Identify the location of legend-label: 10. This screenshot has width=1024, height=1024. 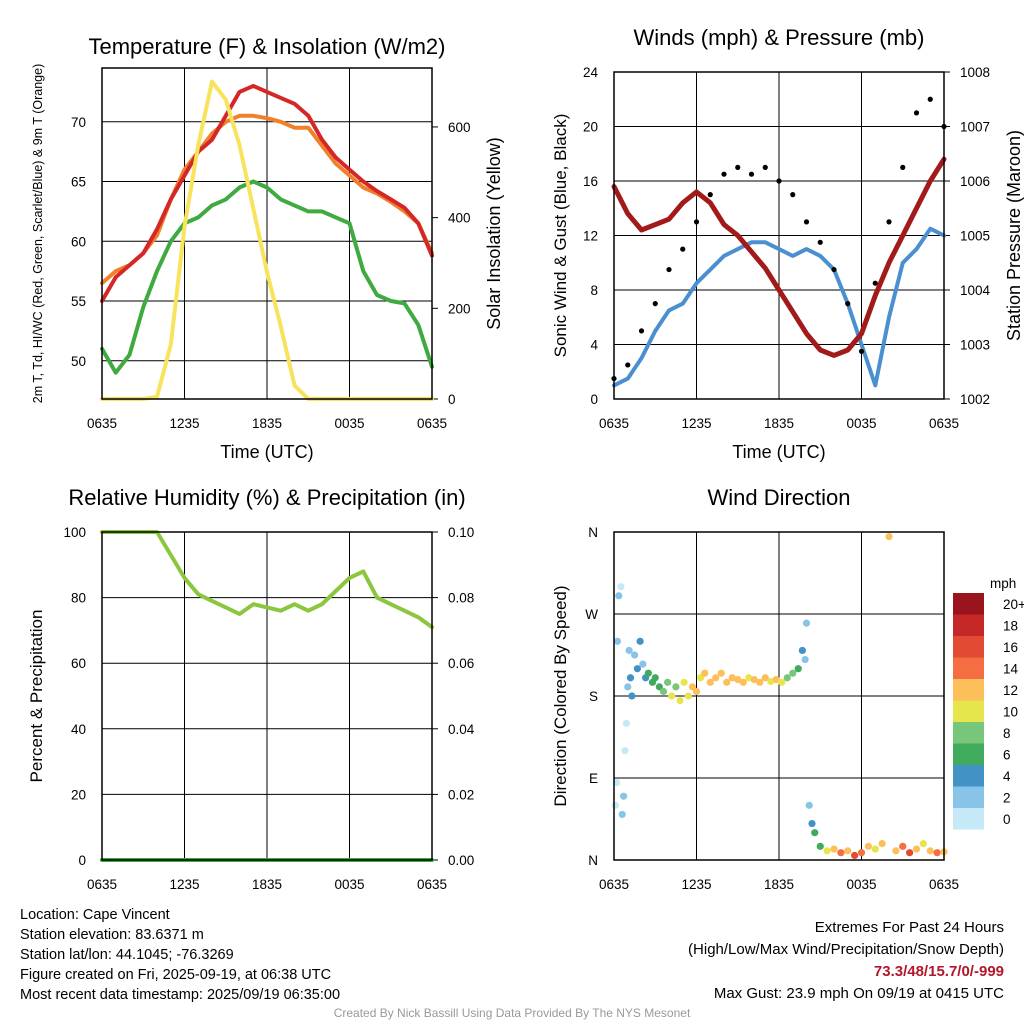
(1010, 711).